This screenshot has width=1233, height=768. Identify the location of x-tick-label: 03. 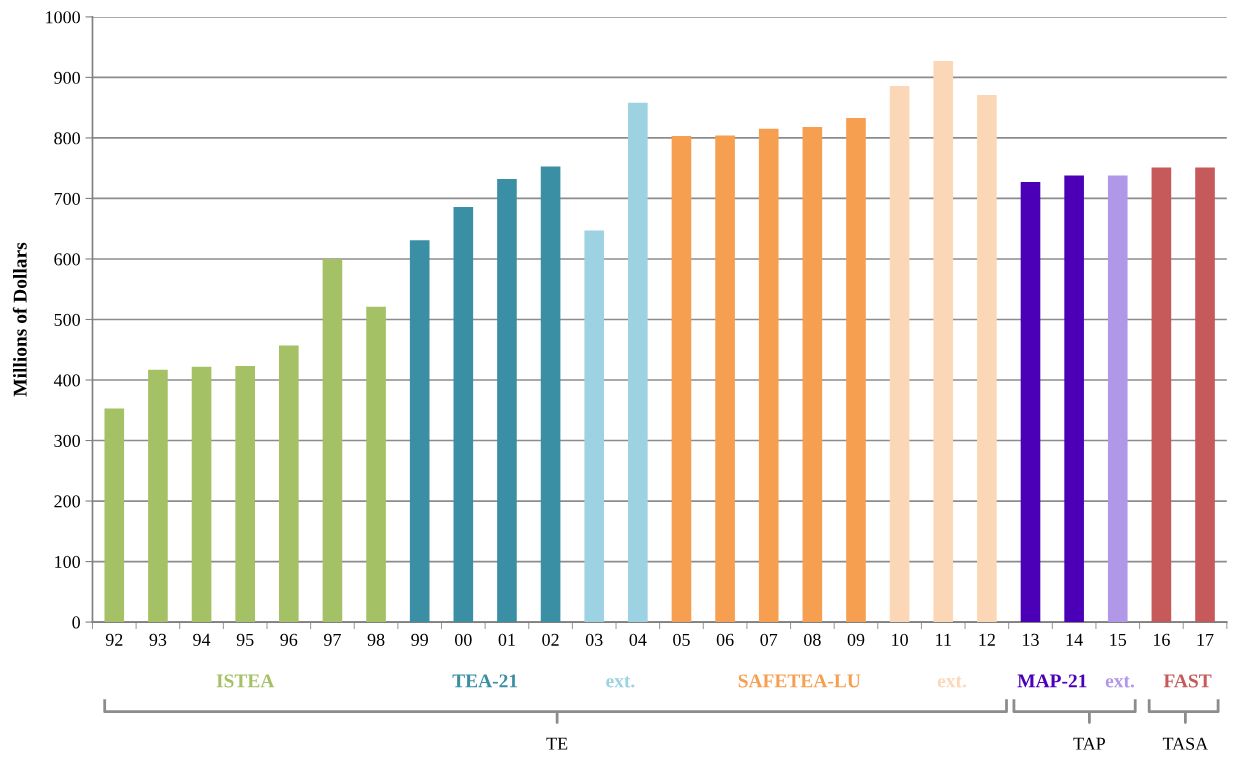
(594, 639).